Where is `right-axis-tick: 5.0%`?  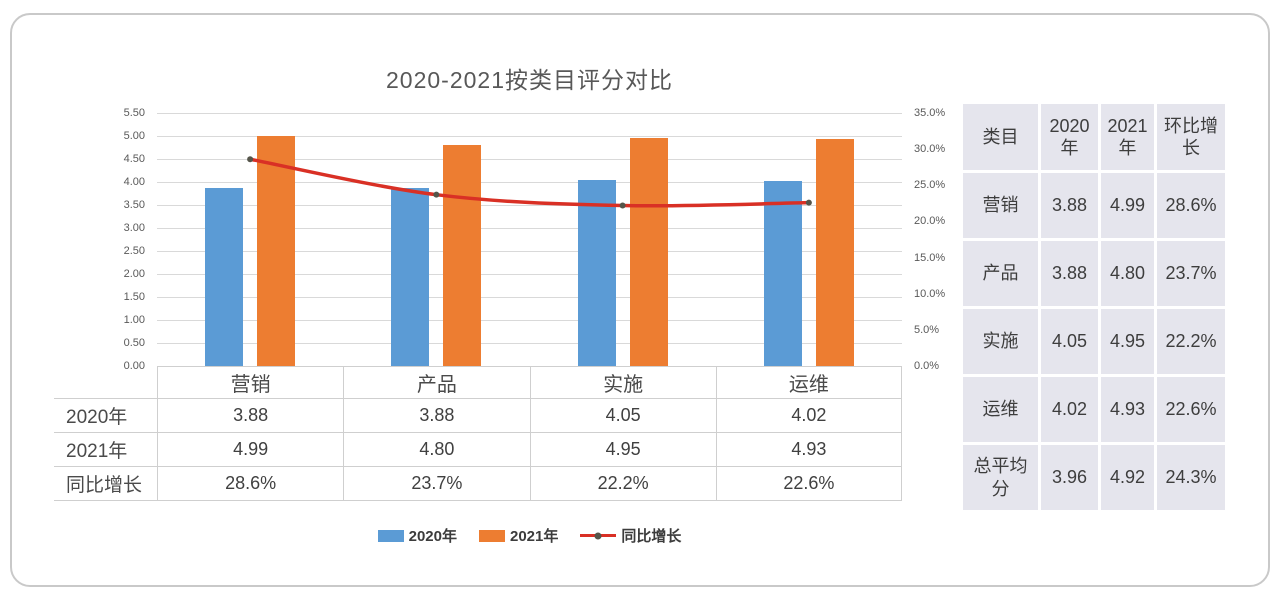 right-axis-tick: 5.0% is located at coordinates (927, 329).